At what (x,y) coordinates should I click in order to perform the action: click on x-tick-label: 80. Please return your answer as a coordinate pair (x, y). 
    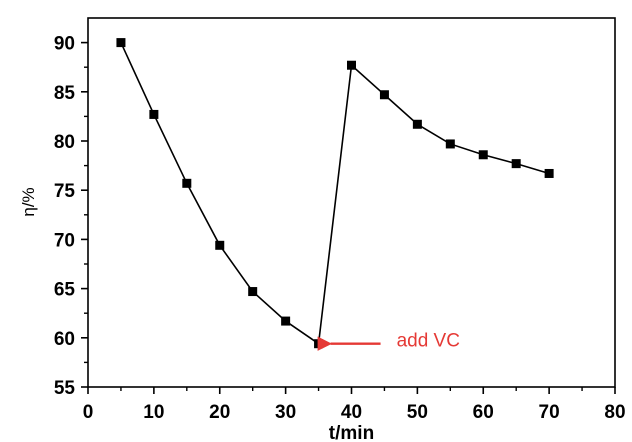
    Looking at the image, I should click on (614, 412).